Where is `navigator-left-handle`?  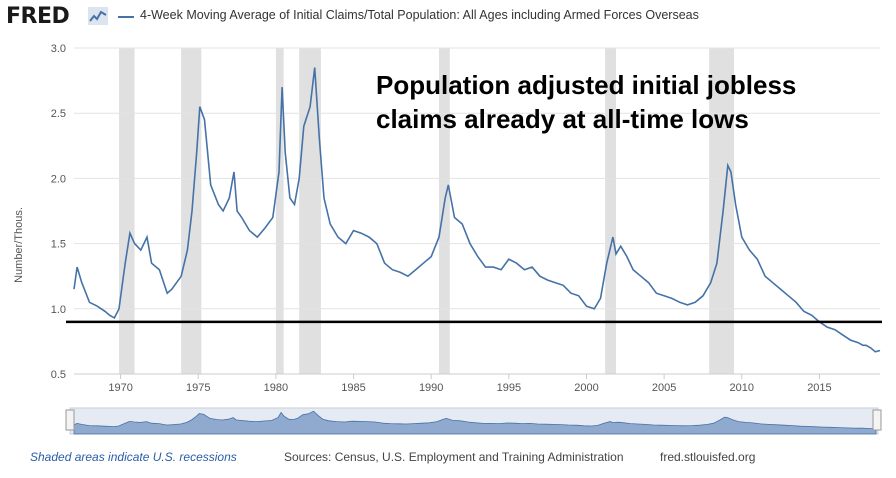 navigator-left-handle is located at coordinates (70, 420).